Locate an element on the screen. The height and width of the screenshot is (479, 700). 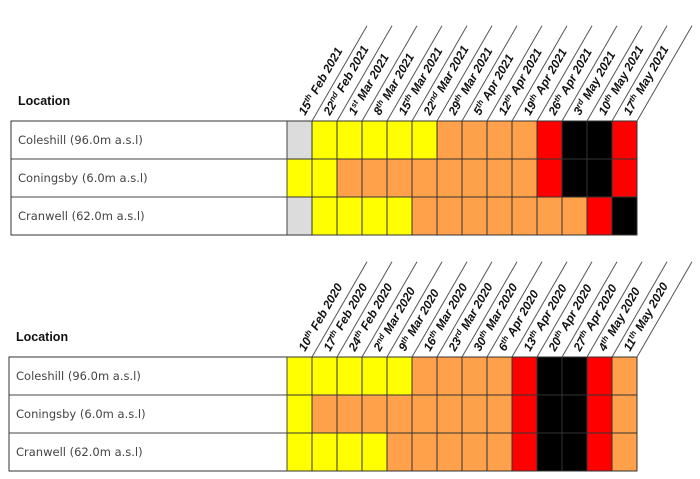
cell-2020-r2-c9 is located at coordinates (524, 452).